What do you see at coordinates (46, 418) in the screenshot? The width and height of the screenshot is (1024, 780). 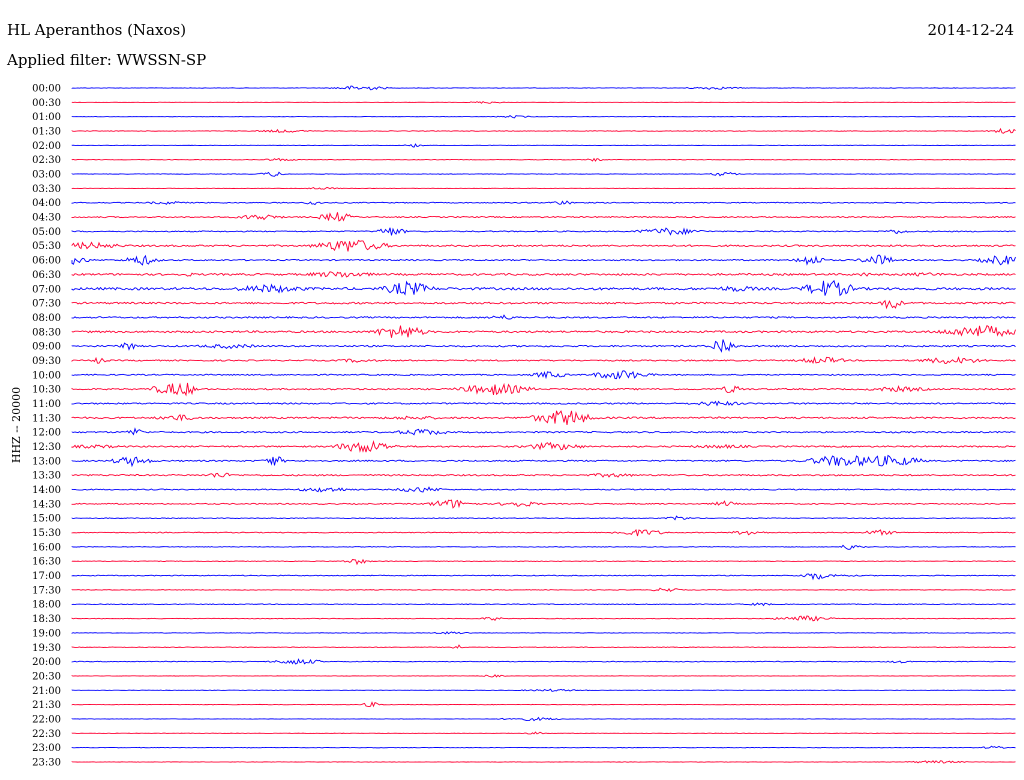 I see `row-time-label: 11:30` at bounding box center [46, 418].